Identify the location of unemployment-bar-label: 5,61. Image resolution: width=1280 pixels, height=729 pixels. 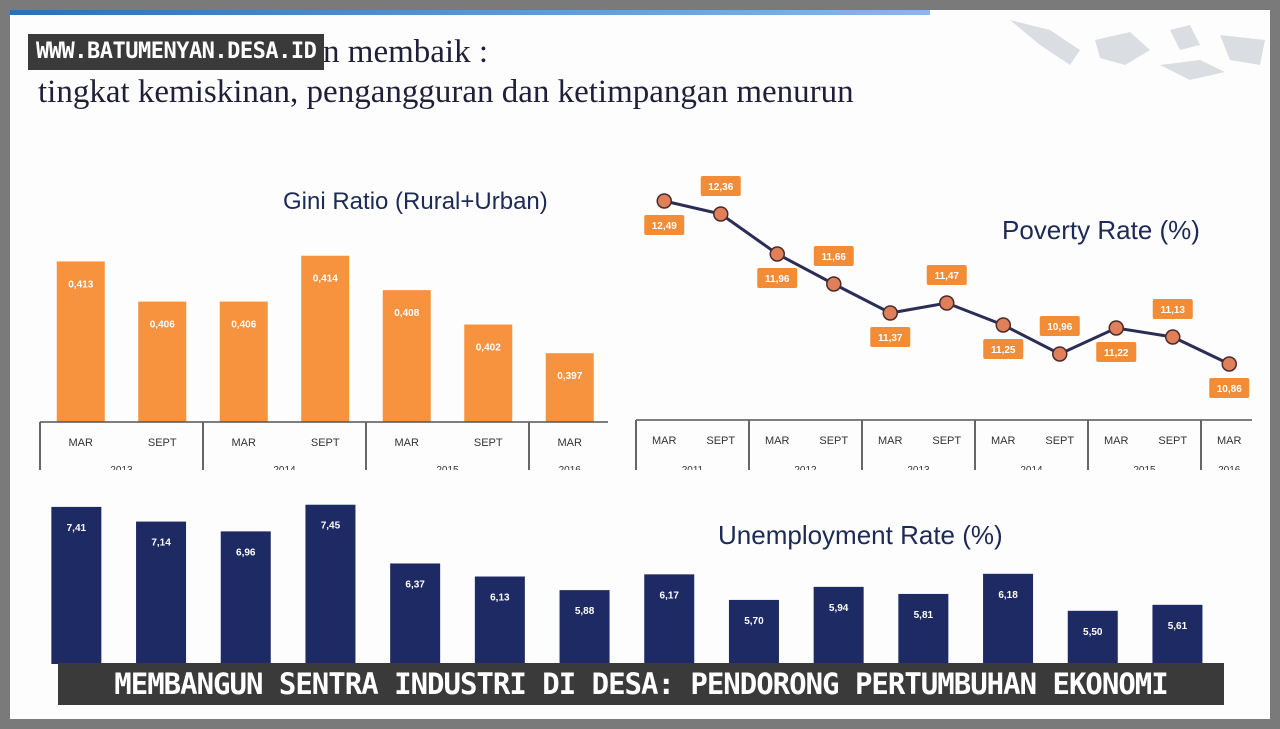
(1178, 626).